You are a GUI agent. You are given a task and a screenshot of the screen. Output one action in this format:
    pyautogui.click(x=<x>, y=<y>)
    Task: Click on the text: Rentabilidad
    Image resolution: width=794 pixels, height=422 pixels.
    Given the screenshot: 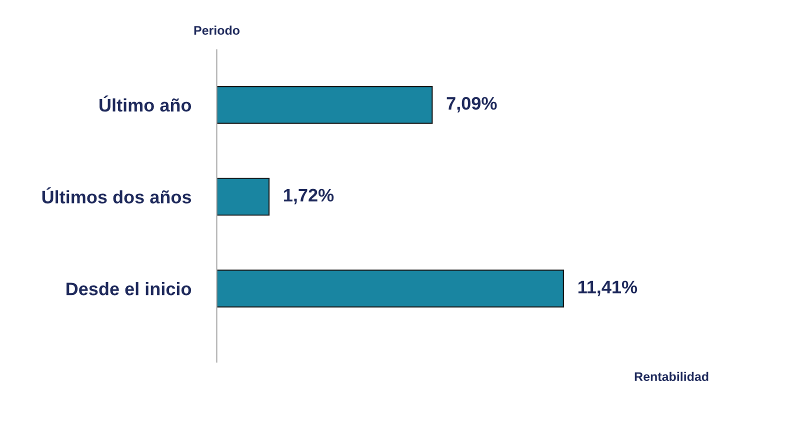 What is the action you would take?
    pyautogui.click(x=671, y=377)
    